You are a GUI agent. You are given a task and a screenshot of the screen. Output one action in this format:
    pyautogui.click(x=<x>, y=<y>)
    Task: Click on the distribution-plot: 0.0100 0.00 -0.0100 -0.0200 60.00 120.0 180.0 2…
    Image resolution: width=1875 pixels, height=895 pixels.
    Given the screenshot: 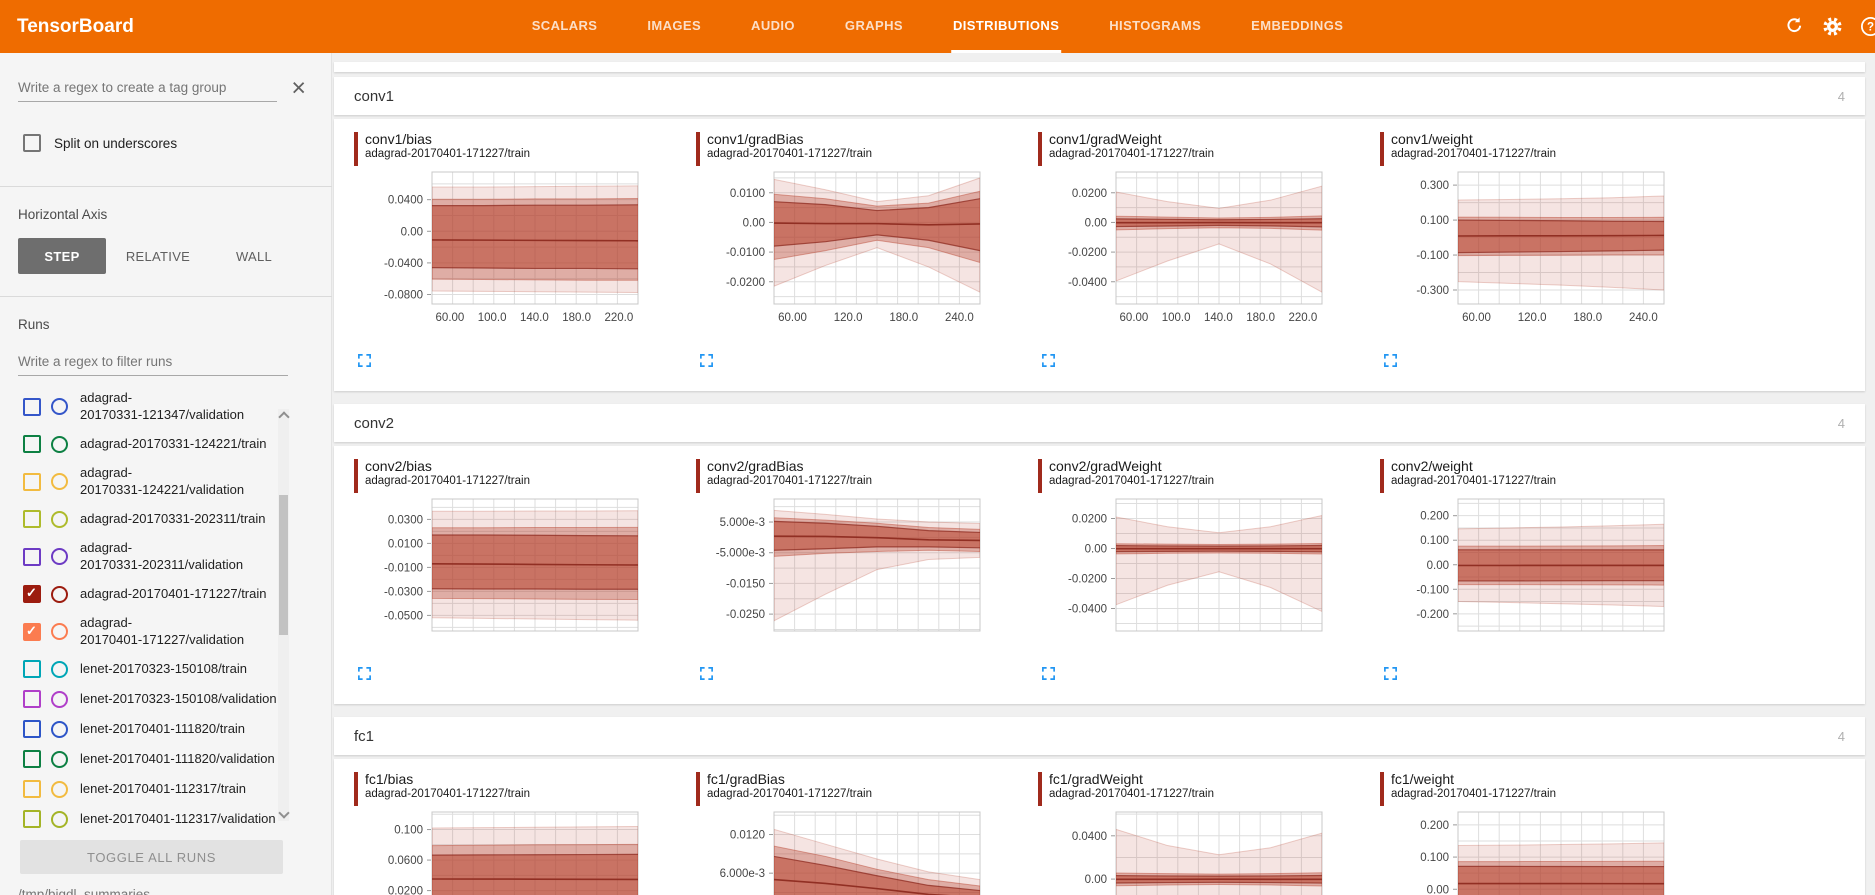 What is the action you would take?
    pyautogui.click(x=840, y=248)
    